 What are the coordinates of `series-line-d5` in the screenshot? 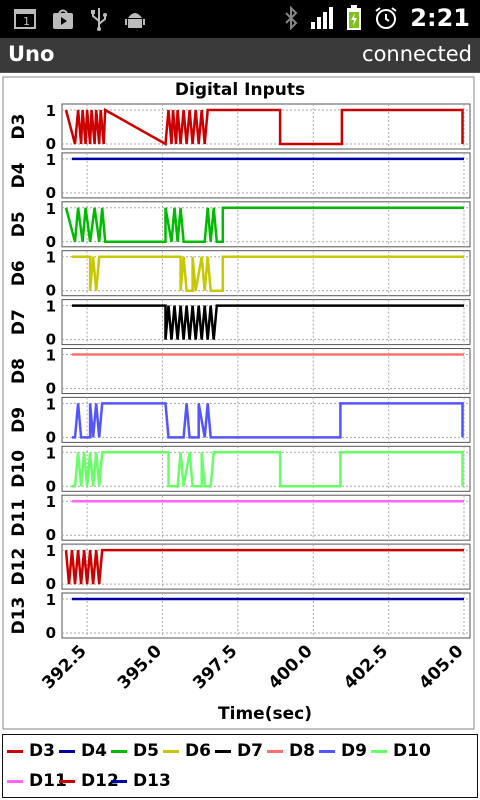 It's located at (264, 225).